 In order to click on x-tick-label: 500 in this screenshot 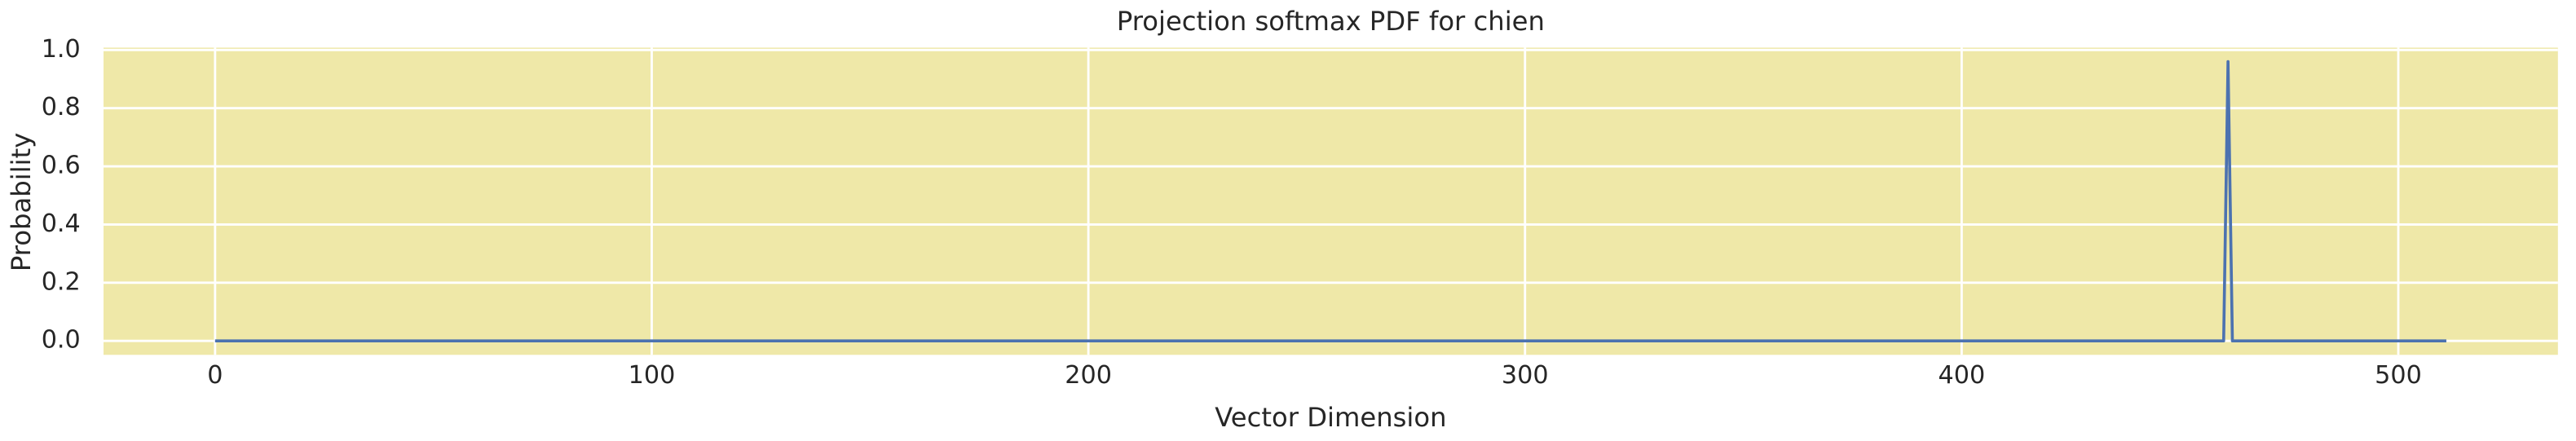, I will do `click(2398, 375)`.